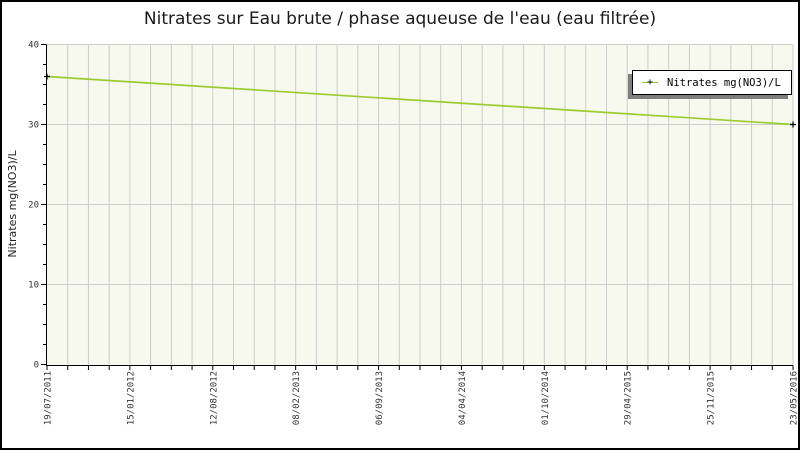  What do you see at coordinates (49, 398) in the screenshot?
I see `svg-text: 19/07/2011` at bounding box center [49, 398].